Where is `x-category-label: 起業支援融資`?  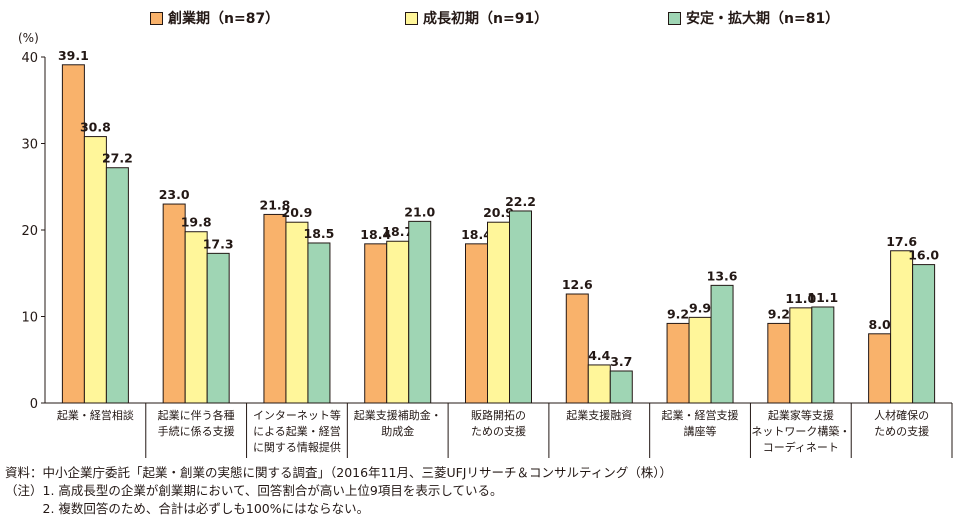
x-category-label: 起業支援融資 is located at coordinates (599, 415).